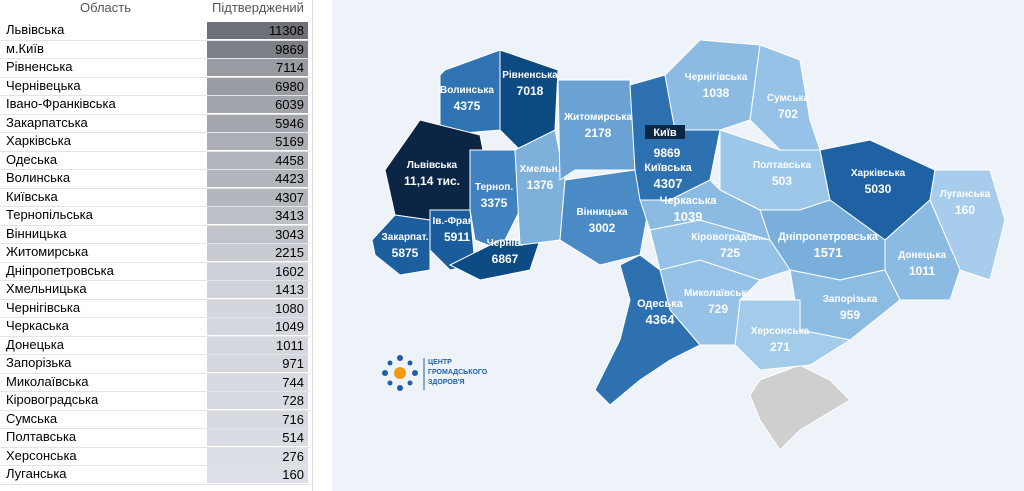  I want to click on table-row: Дніпропетровська 1602, so click(155, 271).